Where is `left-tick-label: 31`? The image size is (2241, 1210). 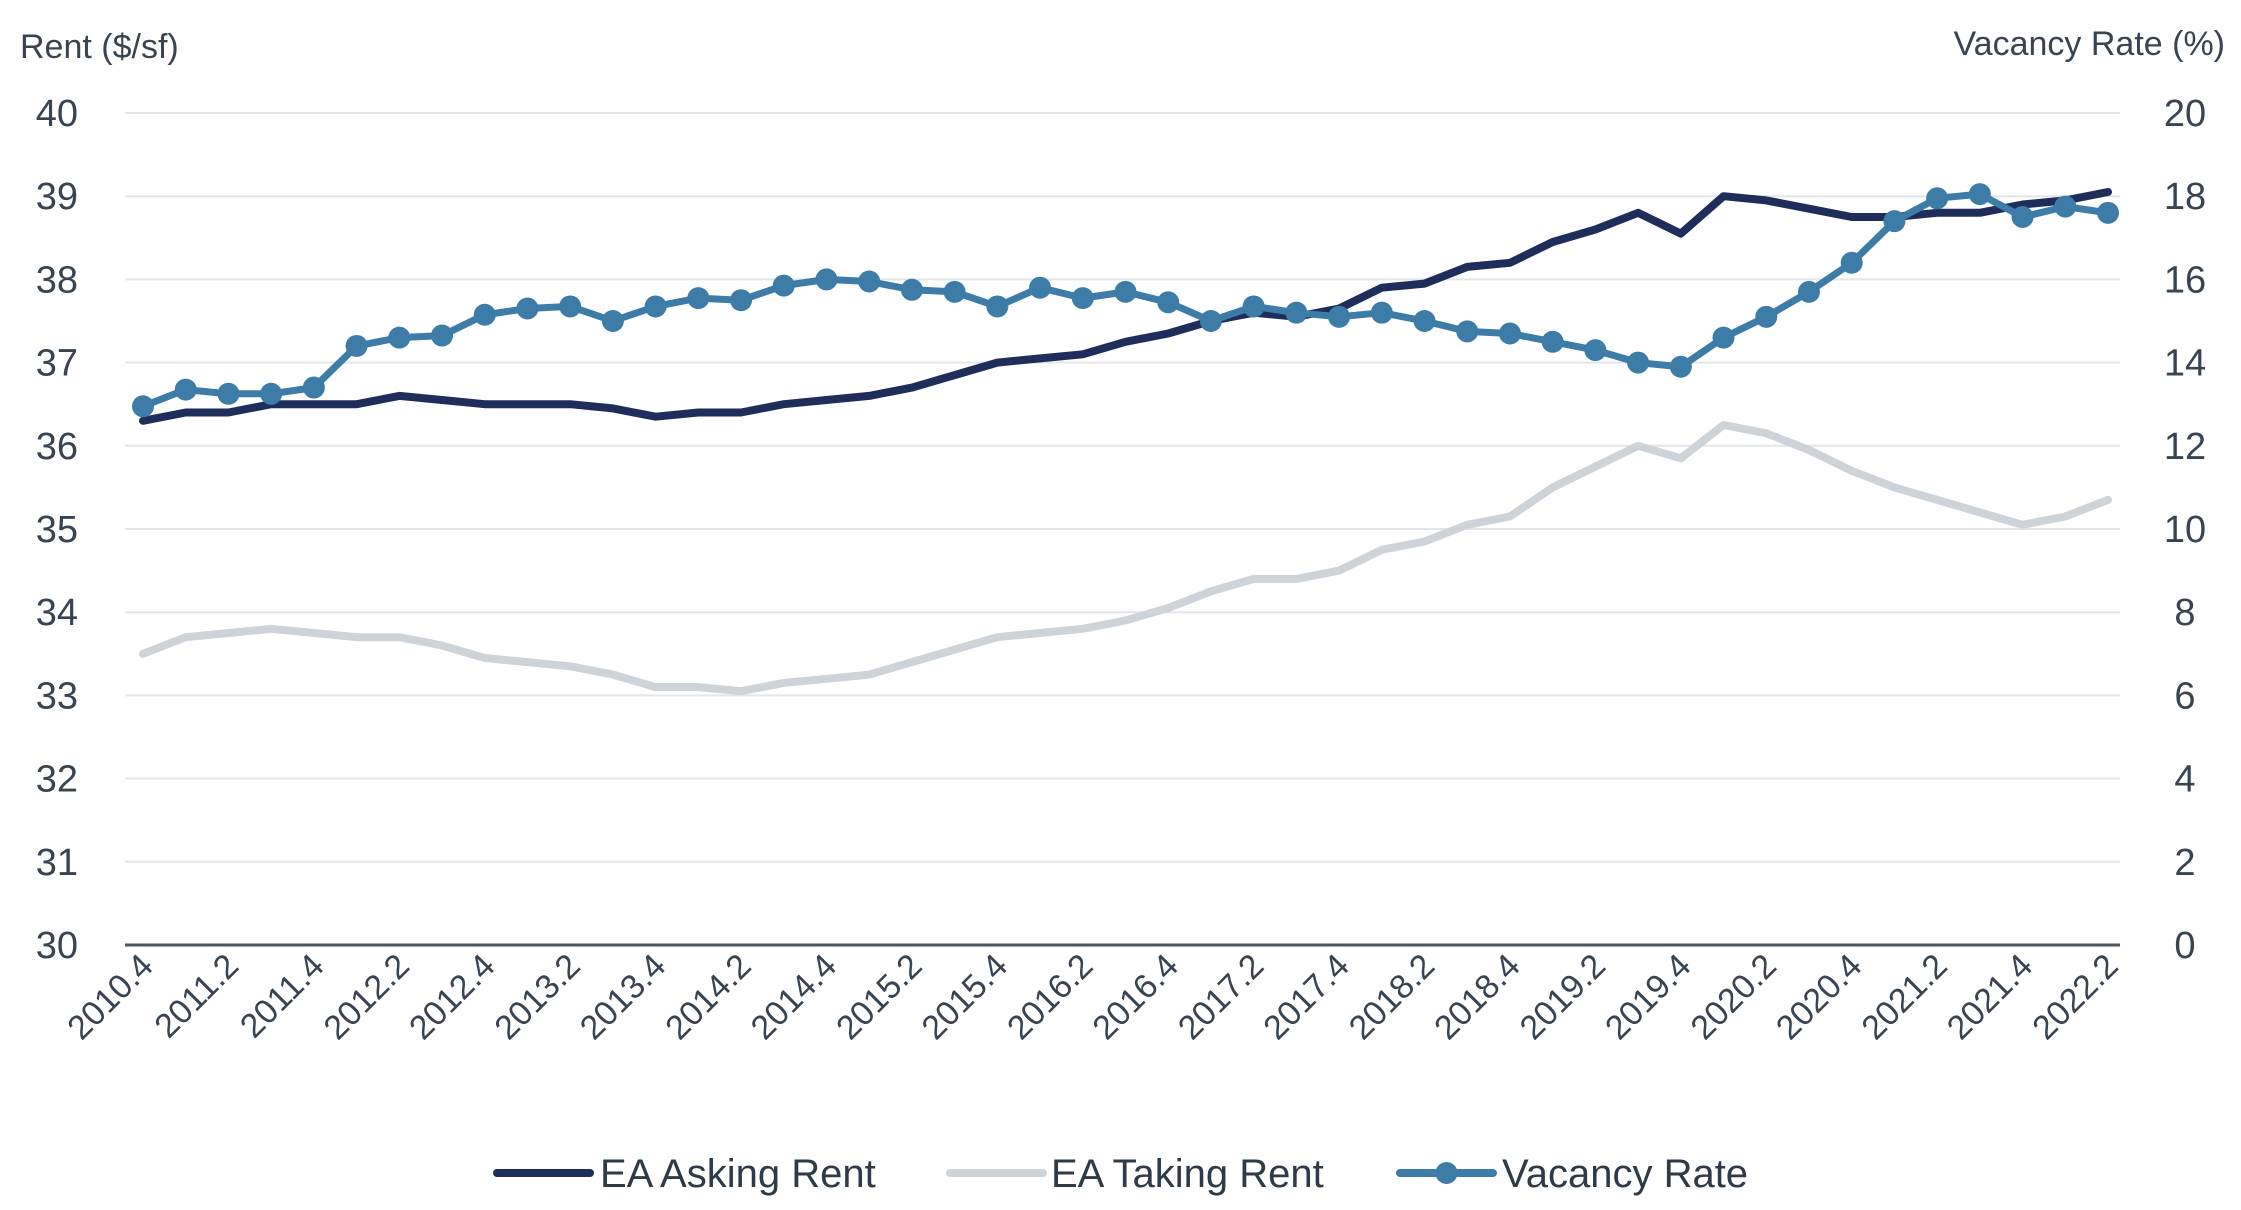
left-tick-label: 31 is located at coordinates (57, 863).